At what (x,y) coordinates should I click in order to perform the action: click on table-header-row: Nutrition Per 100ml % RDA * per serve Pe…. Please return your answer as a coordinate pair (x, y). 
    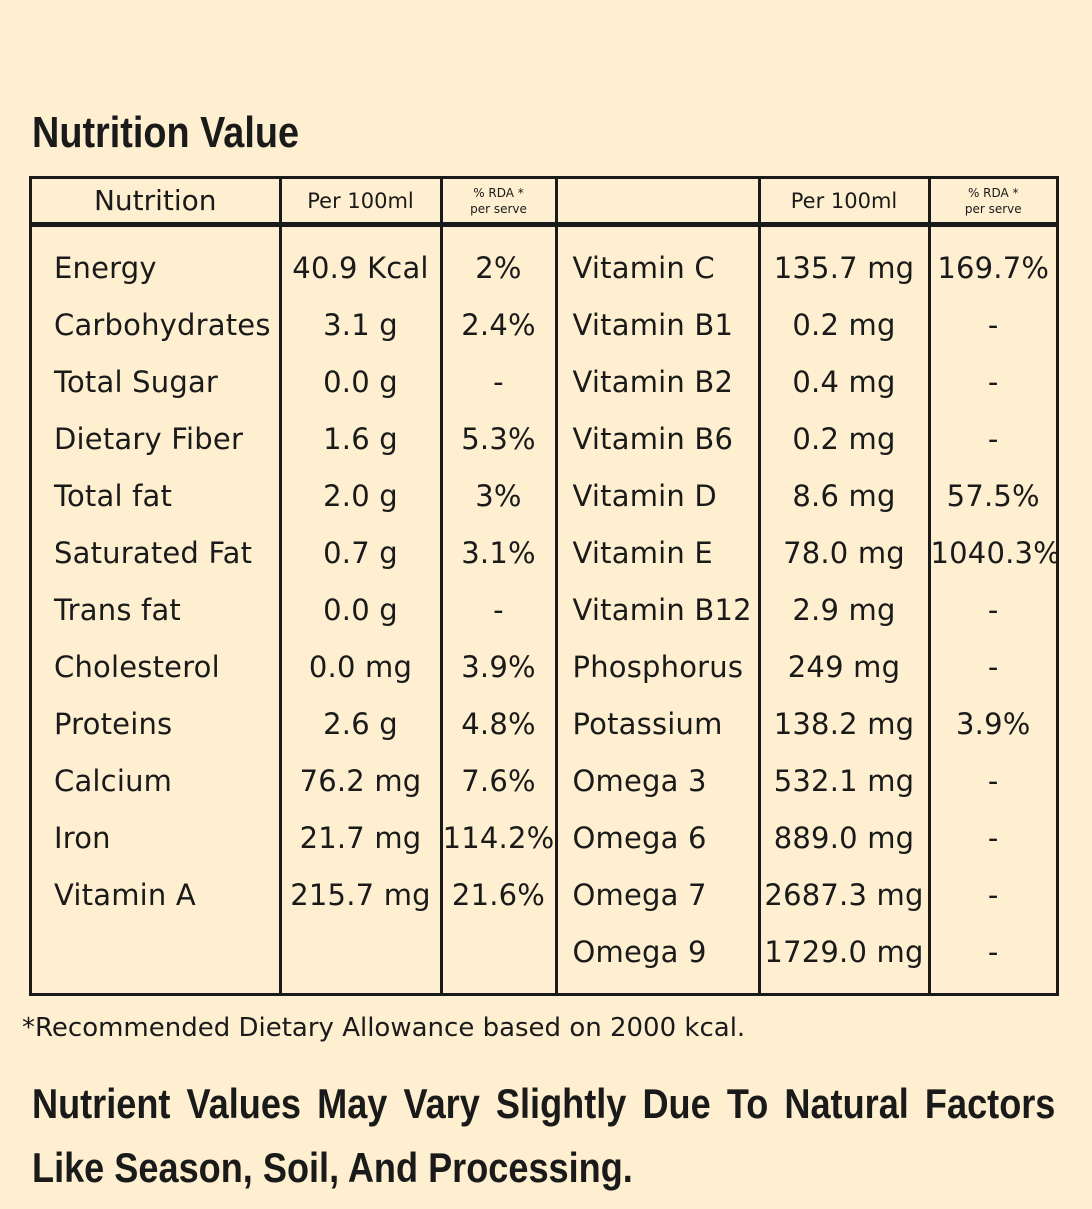
    Looking at the image, I should click on (544, 203).